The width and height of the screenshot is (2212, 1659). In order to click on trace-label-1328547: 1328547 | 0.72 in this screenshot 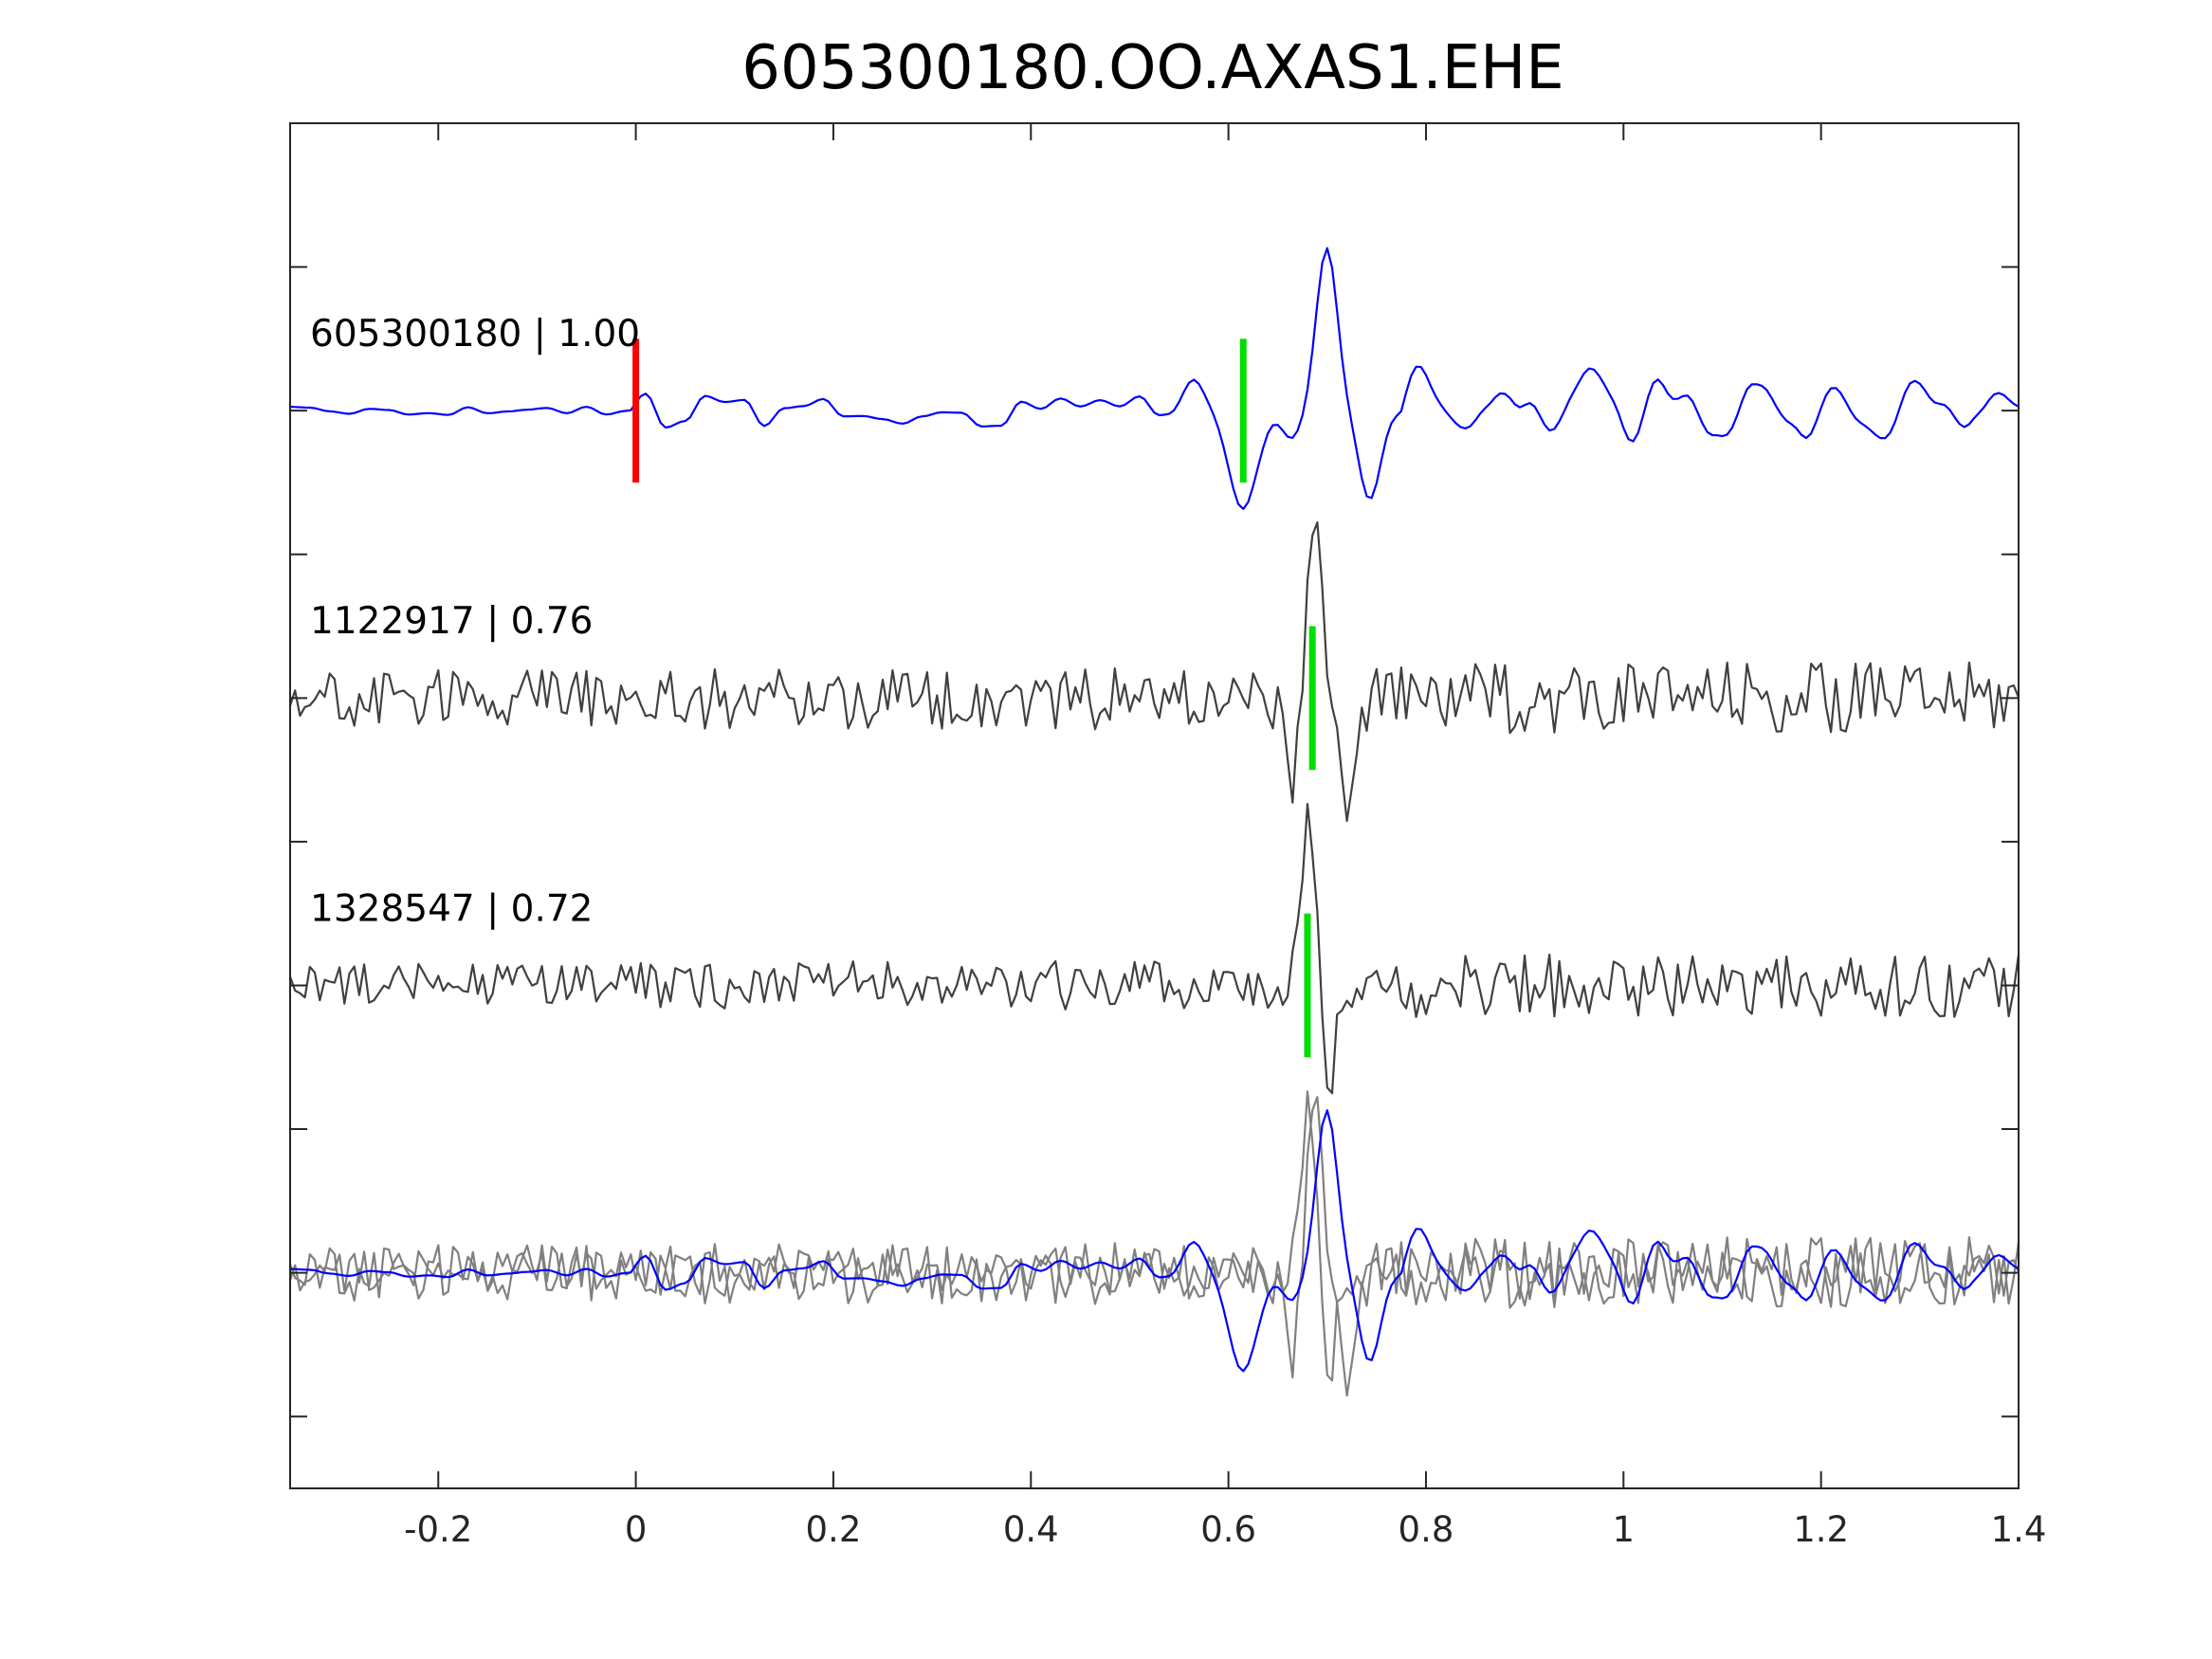, I will do `click(451, 908)`.